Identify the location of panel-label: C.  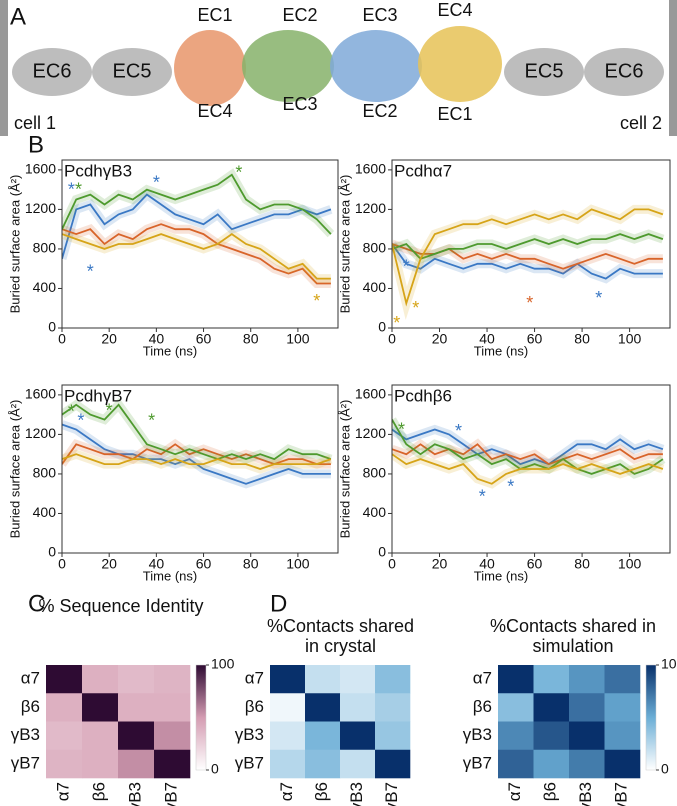
(36, 603).